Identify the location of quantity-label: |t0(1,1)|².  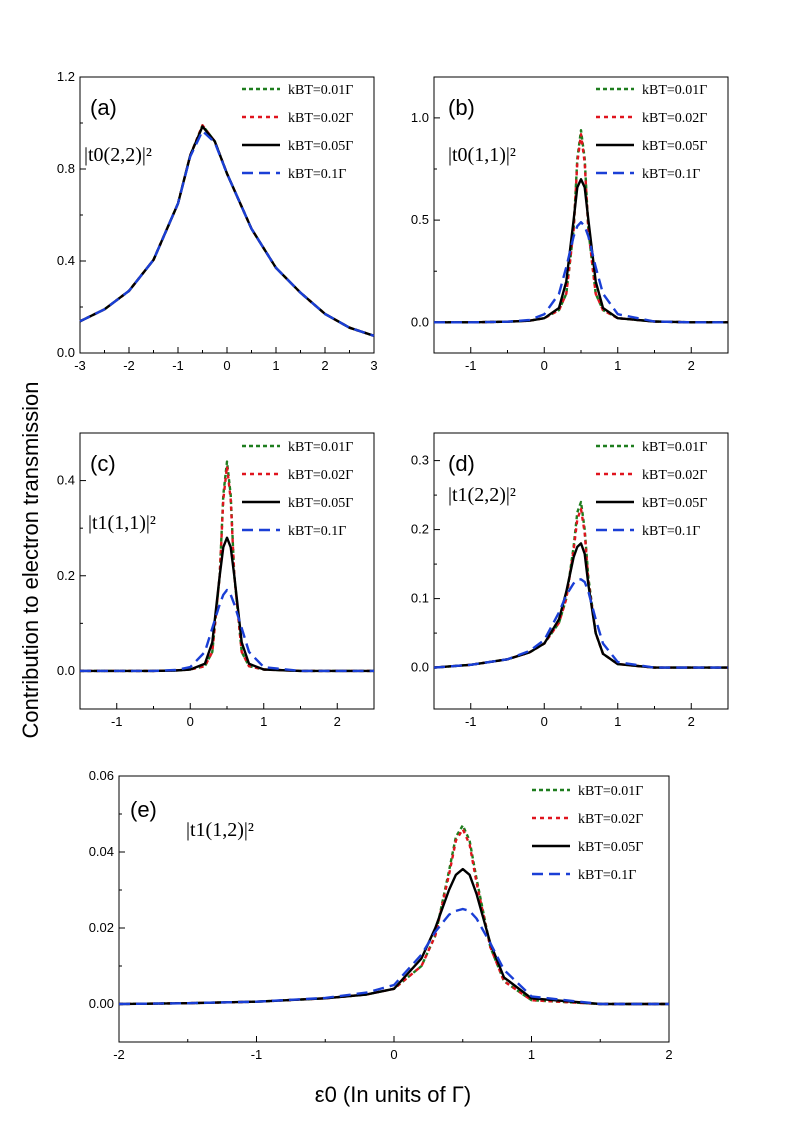
(482, 155).